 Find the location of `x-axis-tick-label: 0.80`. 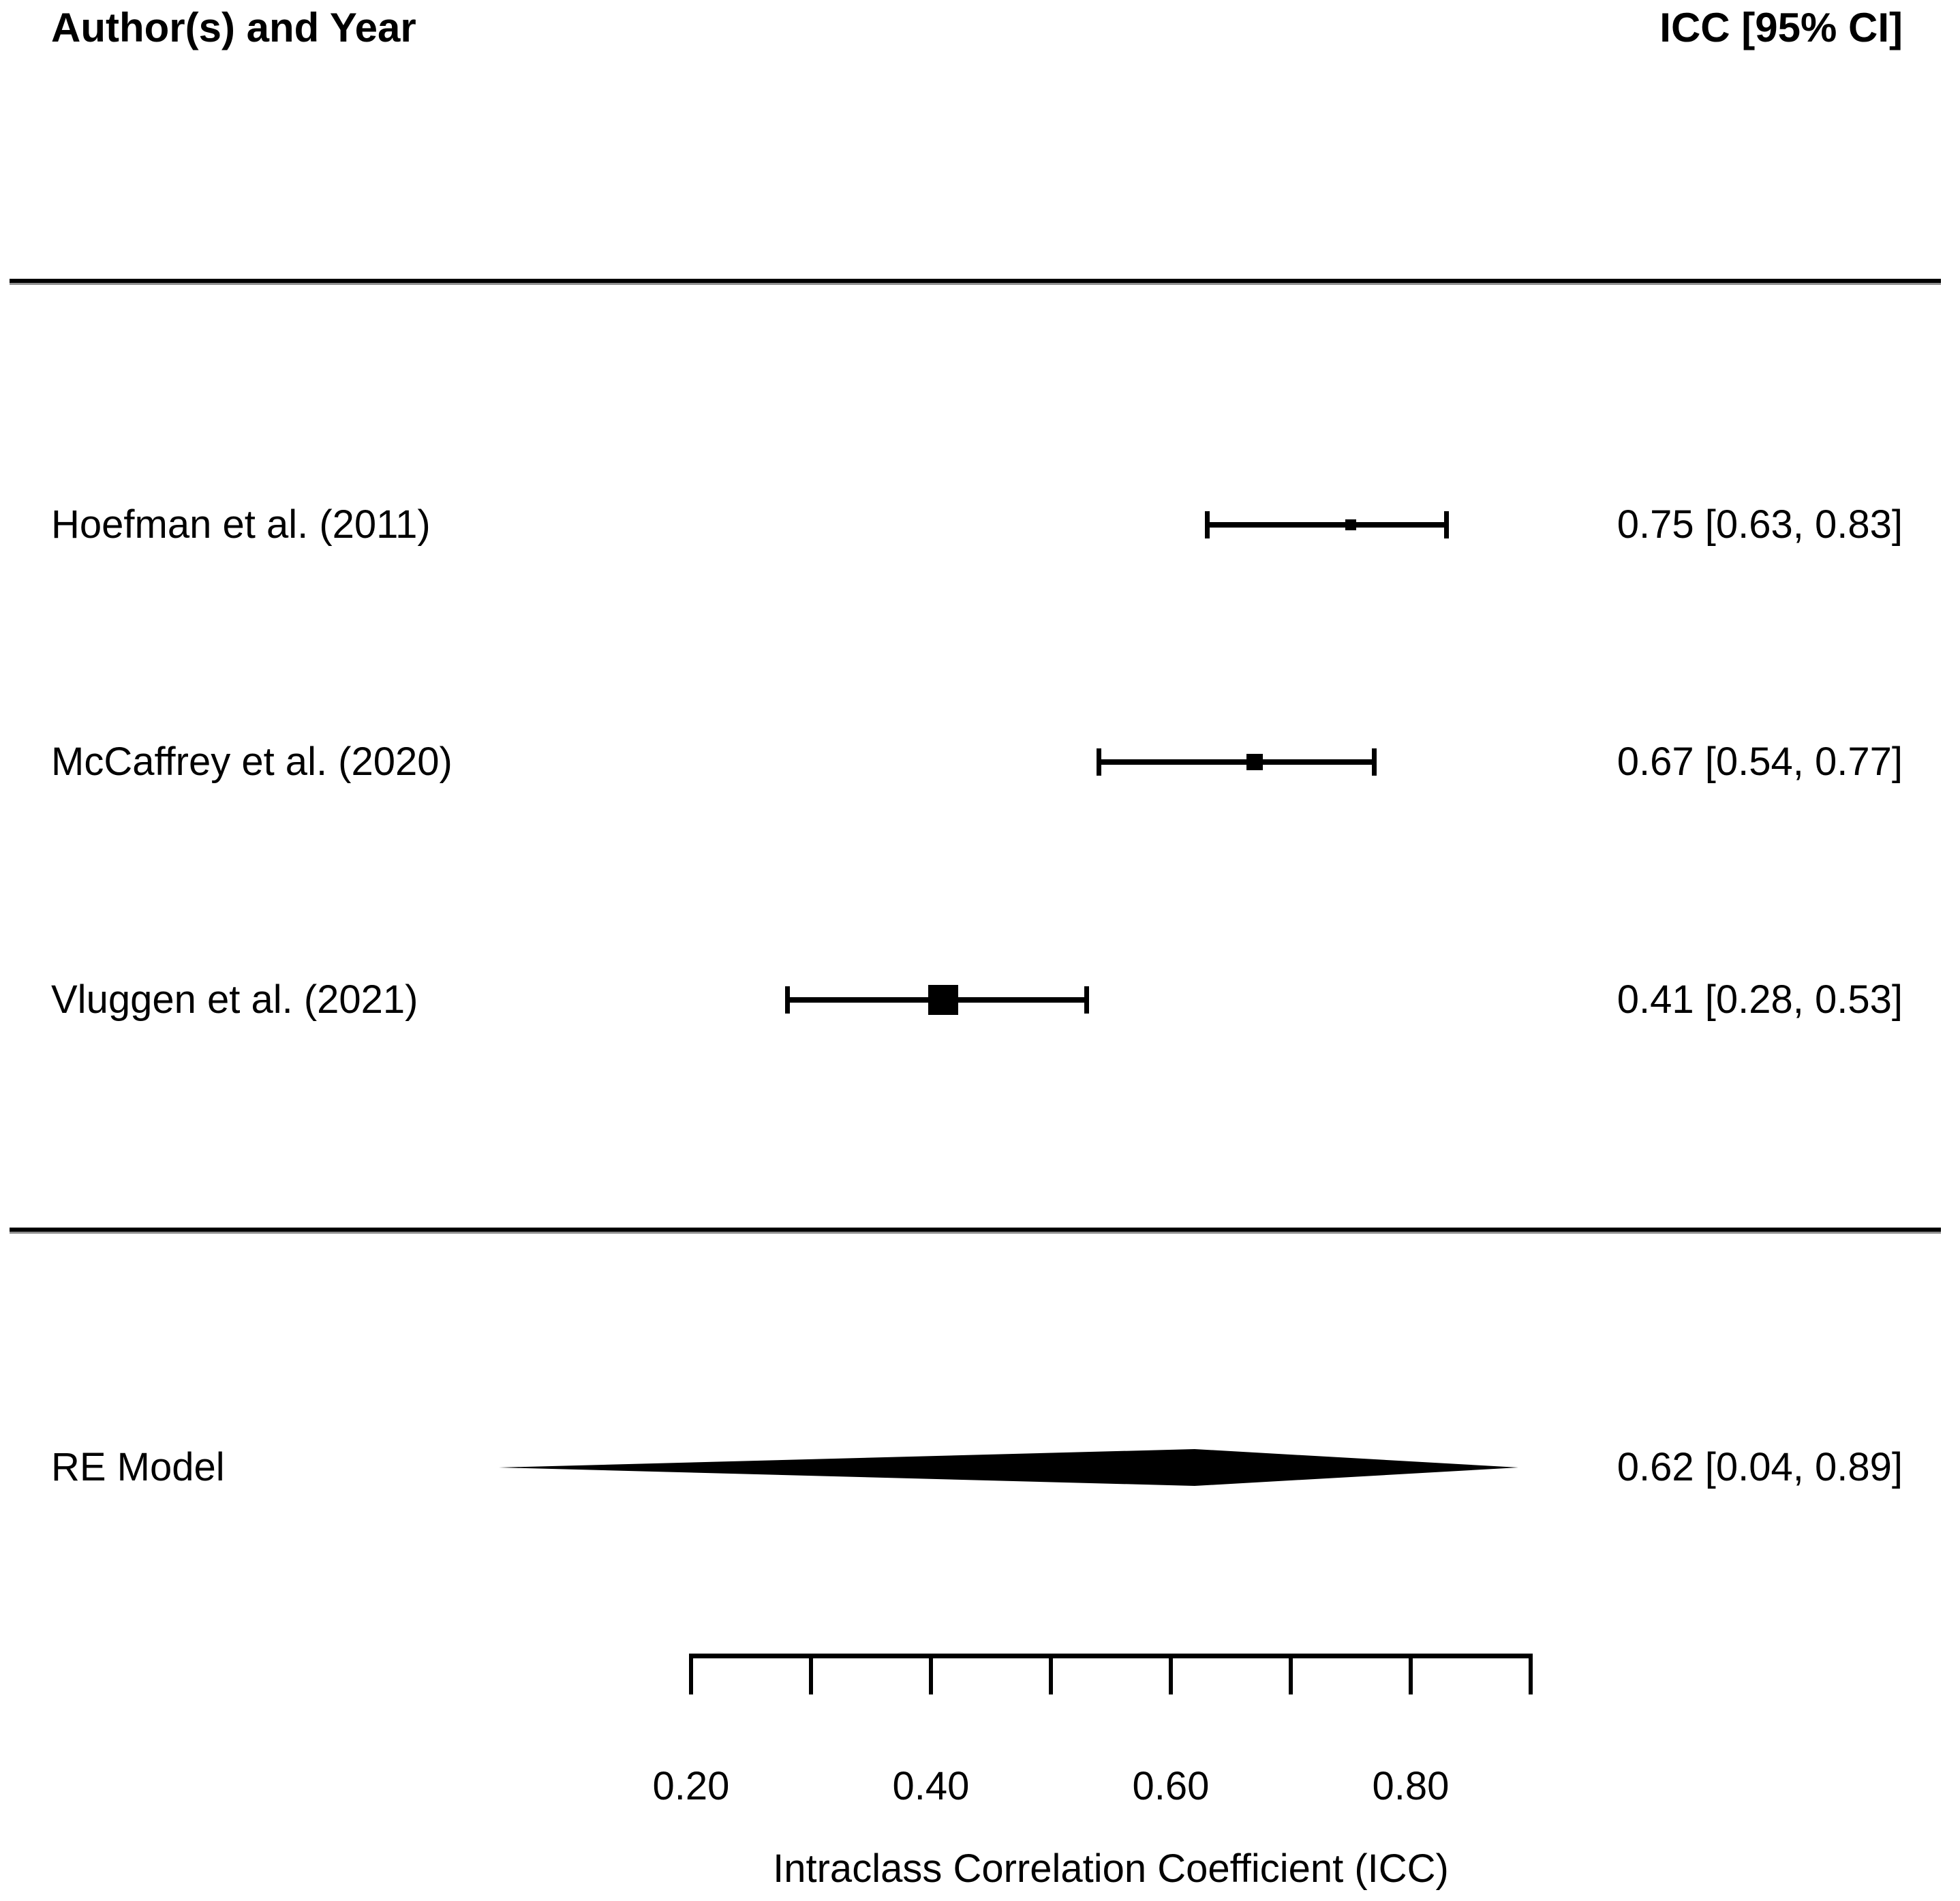

x-axis-tick-label: 0.80 is located at coordinates (1411, 1786).